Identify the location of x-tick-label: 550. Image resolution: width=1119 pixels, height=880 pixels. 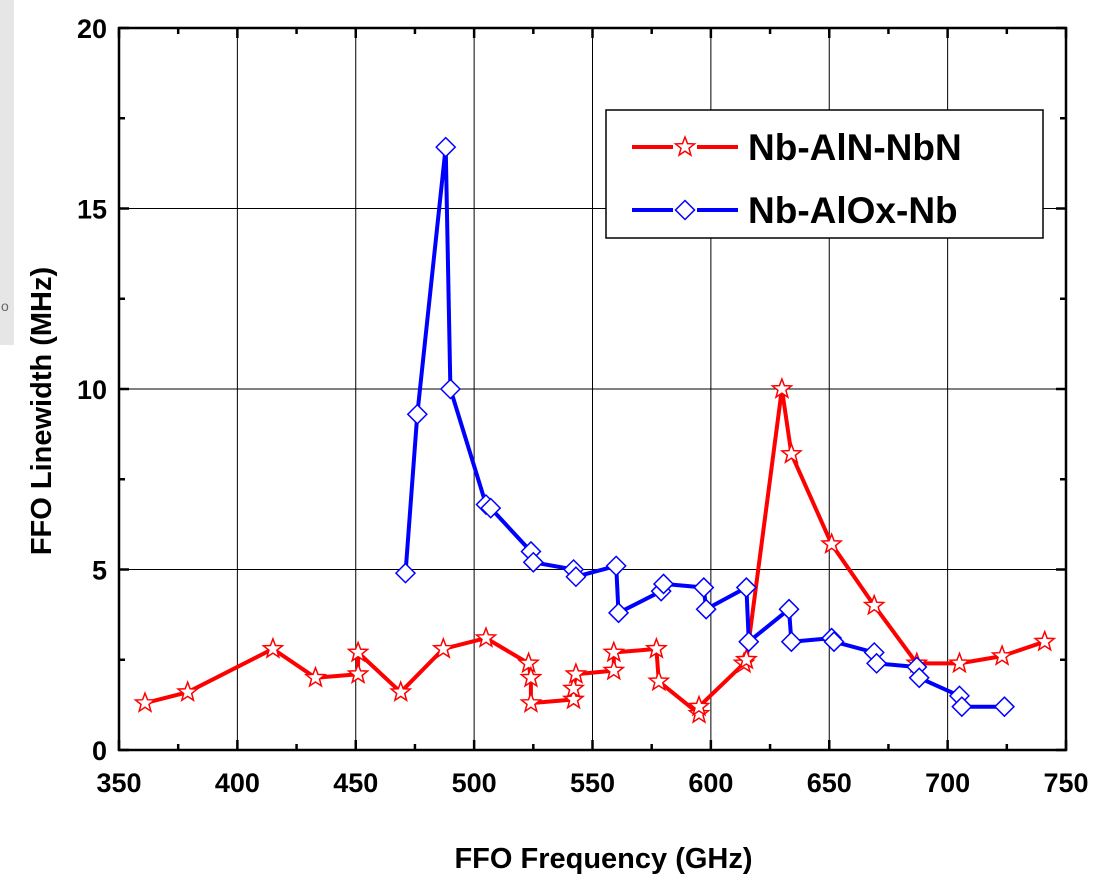
(592, 783).